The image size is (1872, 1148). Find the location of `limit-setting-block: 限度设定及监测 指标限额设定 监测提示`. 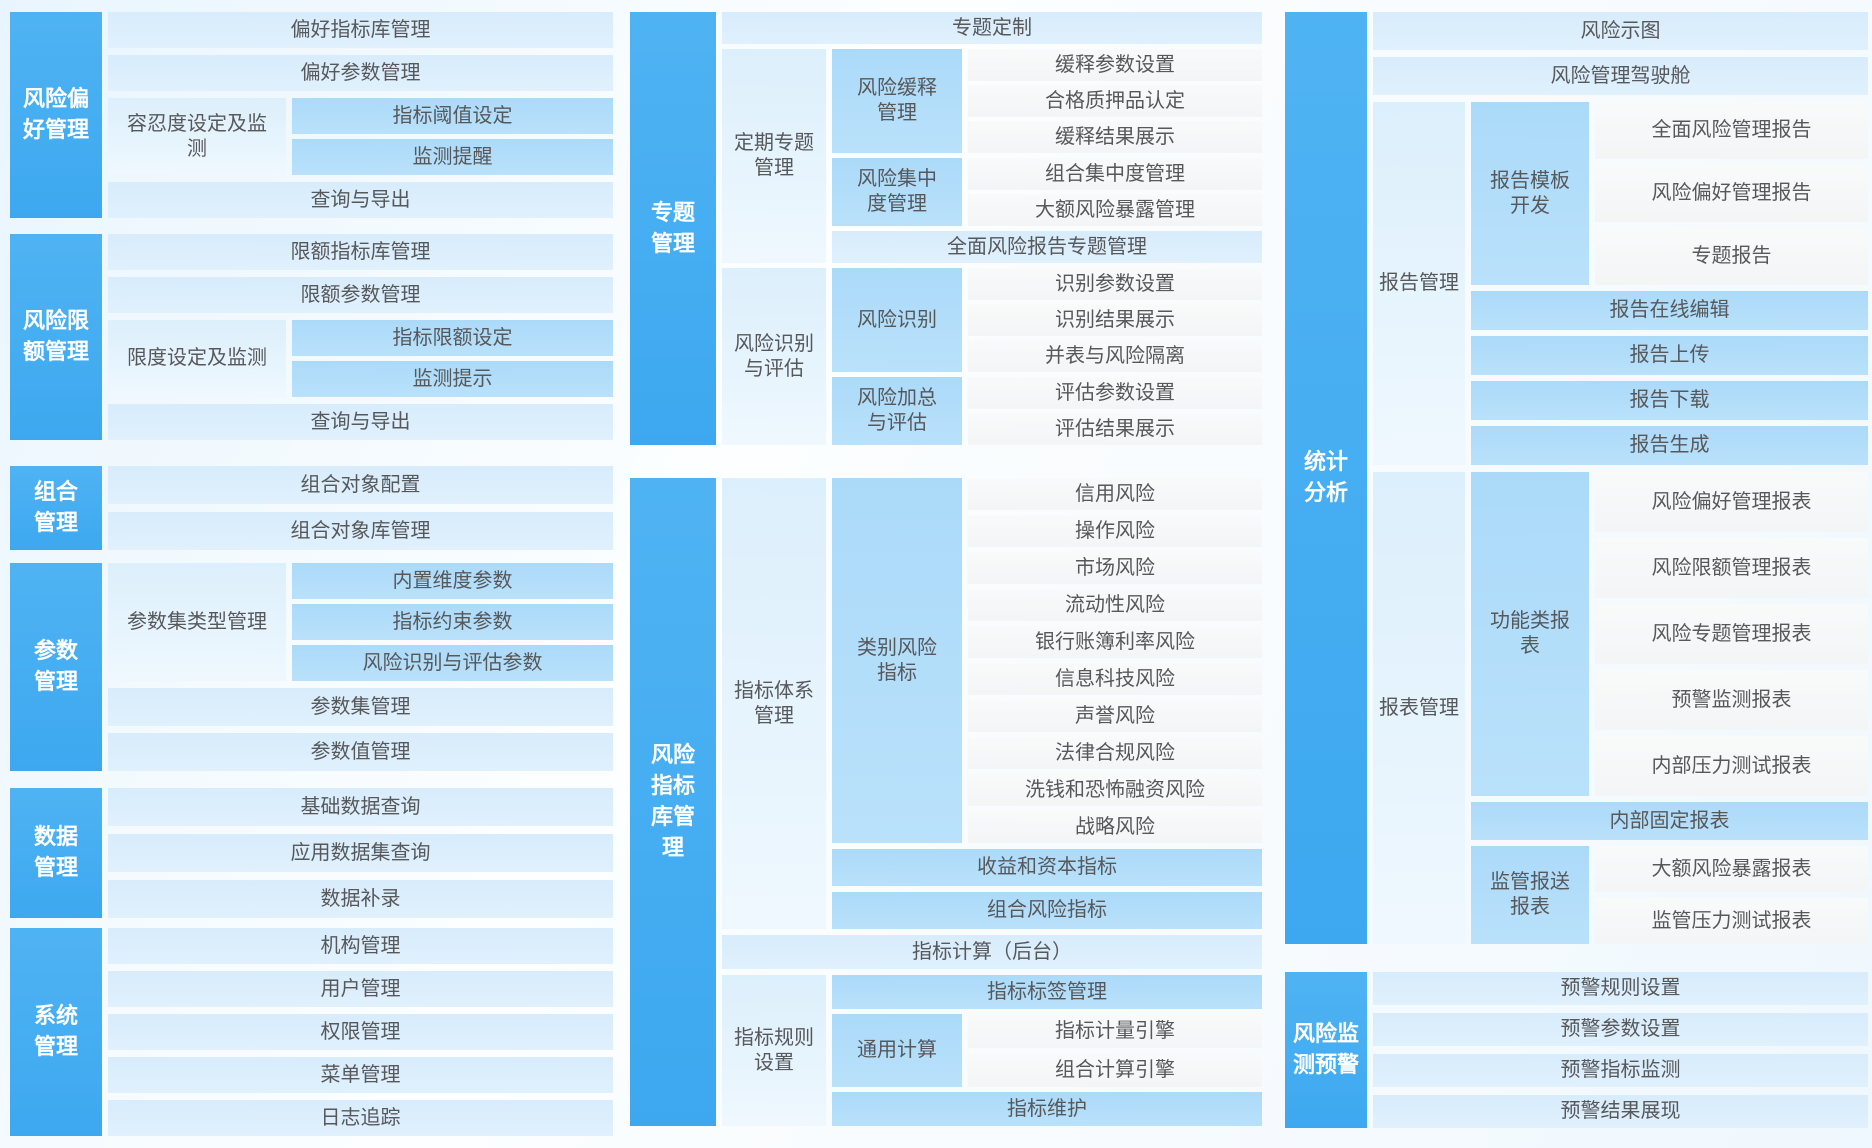

limit-setting-block: 限度设定及监测 指标限额设定 监测提示 is located at coordinates (360, 358).